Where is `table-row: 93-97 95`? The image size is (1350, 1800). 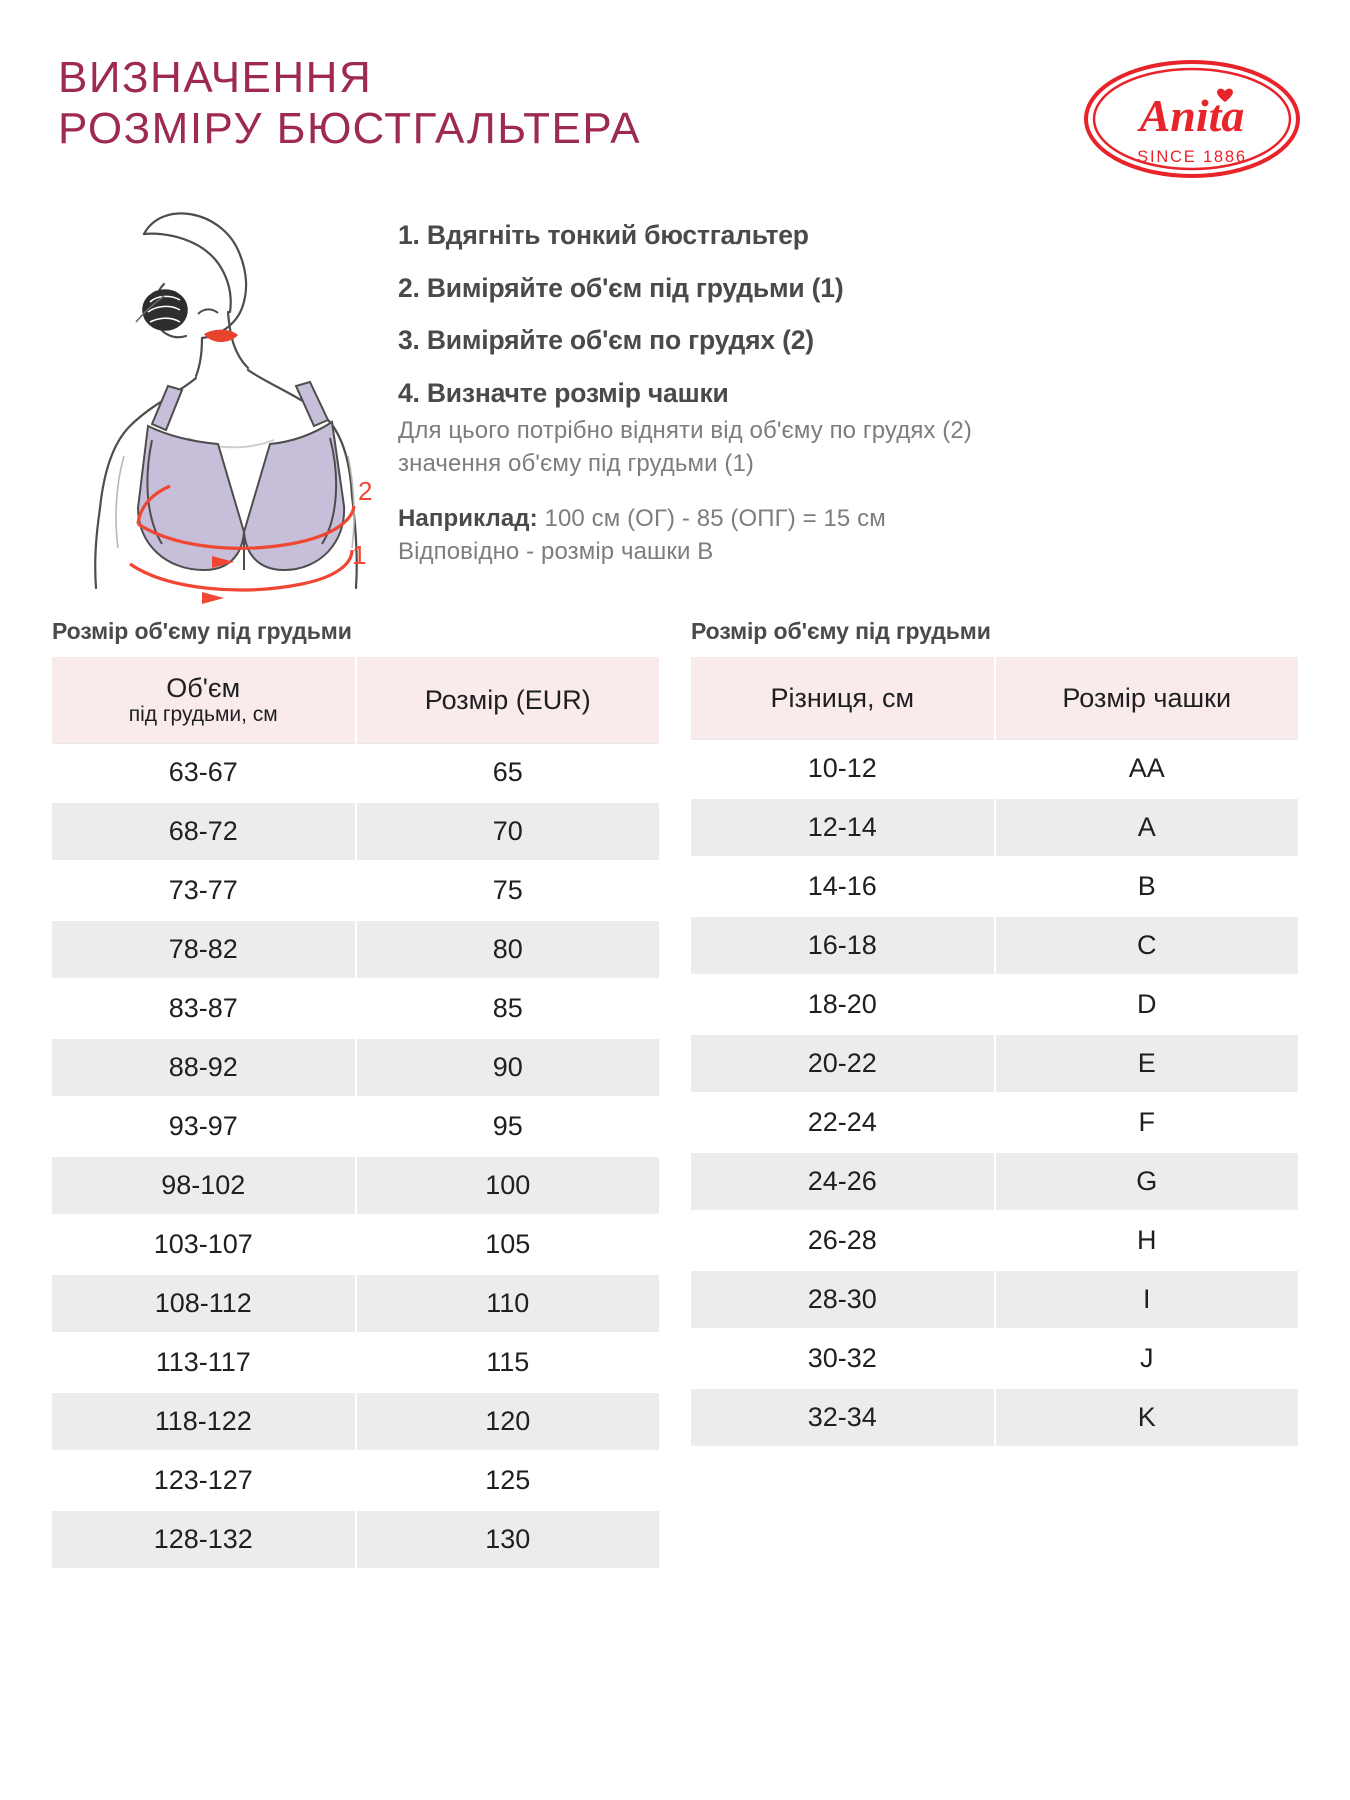
table-row: 93-97 95 is located at coordinates (355, 1126).